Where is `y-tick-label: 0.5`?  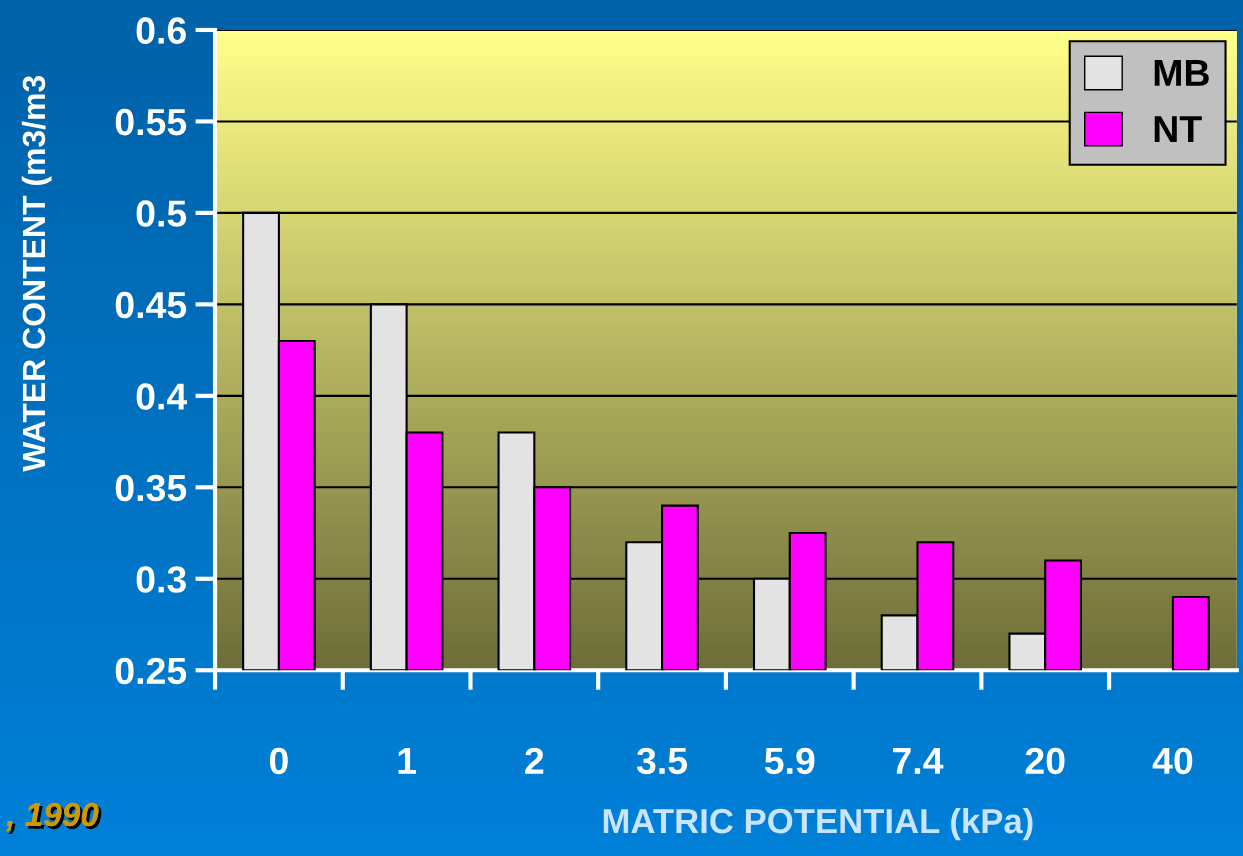
y-tick-label: 0.5 is located at coordinates (161, 213).